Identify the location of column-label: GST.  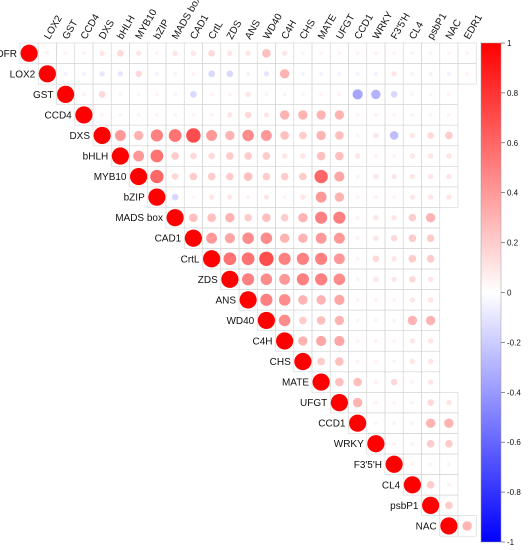
(71, 29).